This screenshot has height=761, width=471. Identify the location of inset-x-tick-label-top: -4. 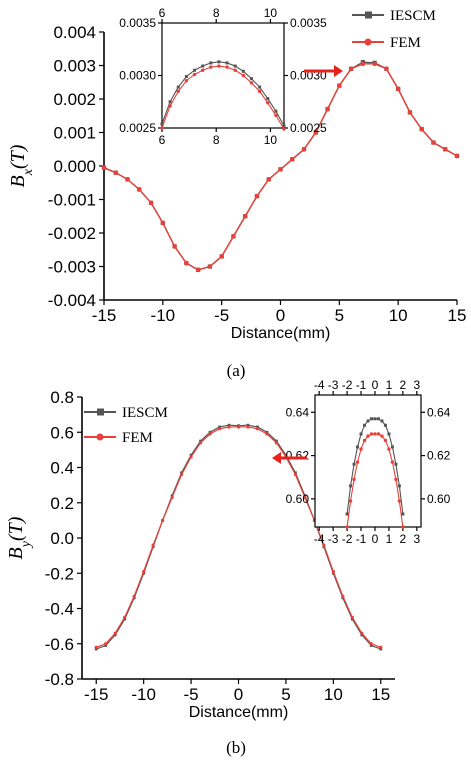
(319, 385).